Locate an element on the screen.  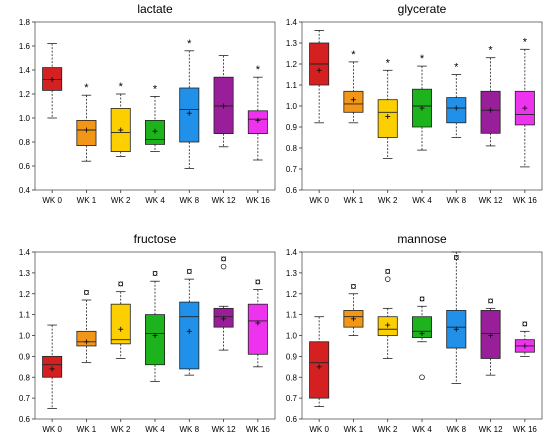
box-wk-12: ¤ is located at coordinates (490, 335).